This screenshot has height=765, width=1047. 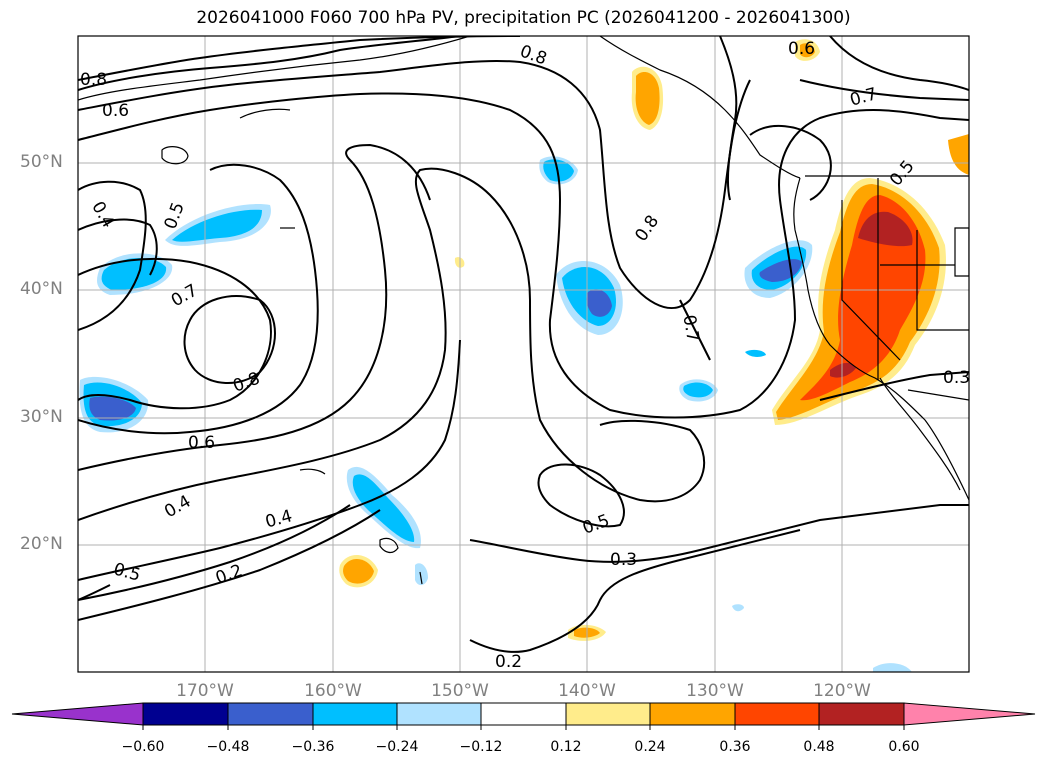 What do you see at coordinates (842, 691) in the screenshot?
I see `lon-label: 120°W` at bounding box center [842, 691].